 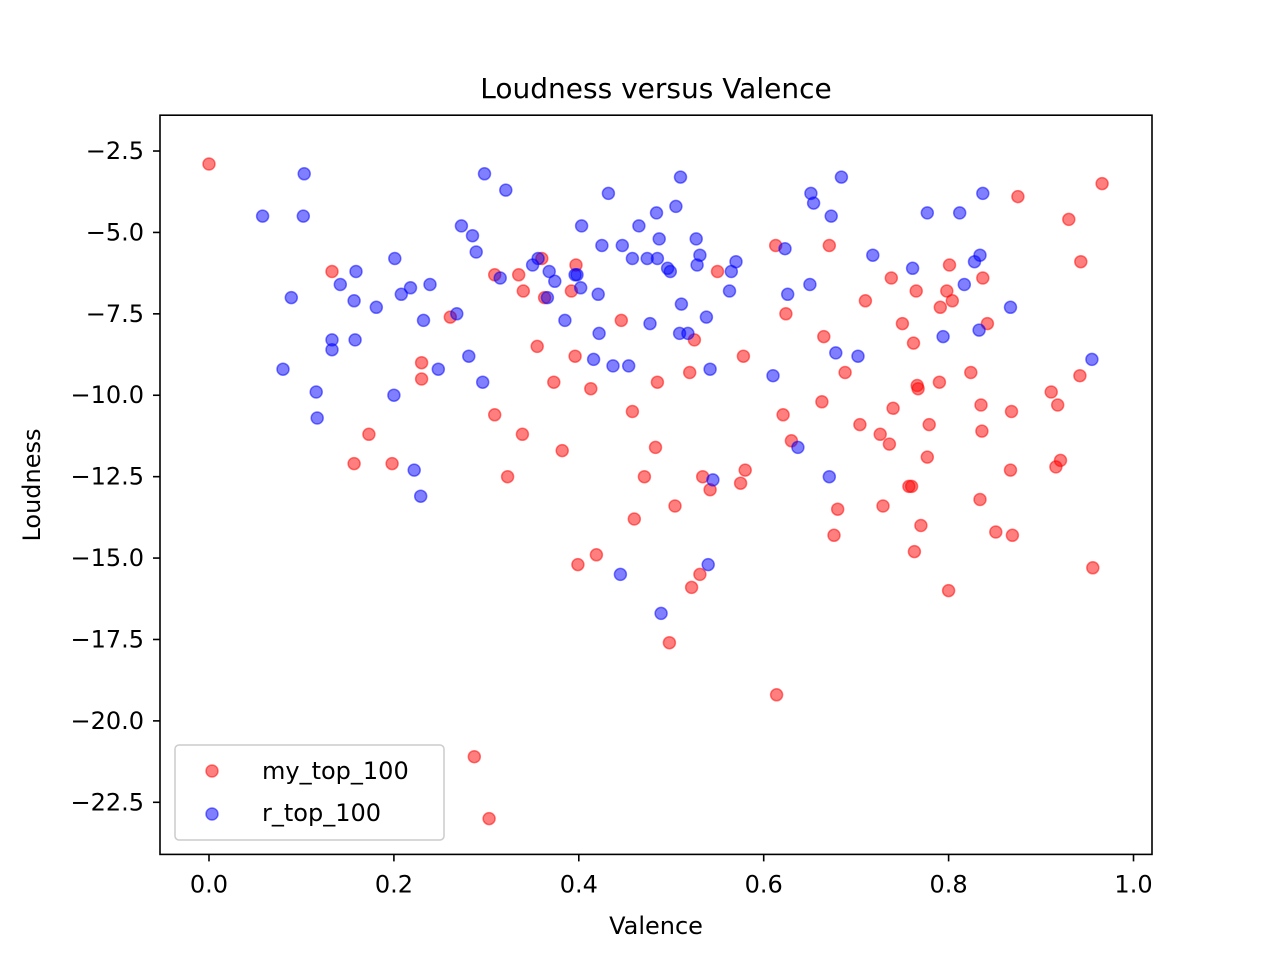 What do you see at coordinates (107, 558) in the screenshot?
I see `y-tick-label: −15.0` at bounding box center [107, 558].